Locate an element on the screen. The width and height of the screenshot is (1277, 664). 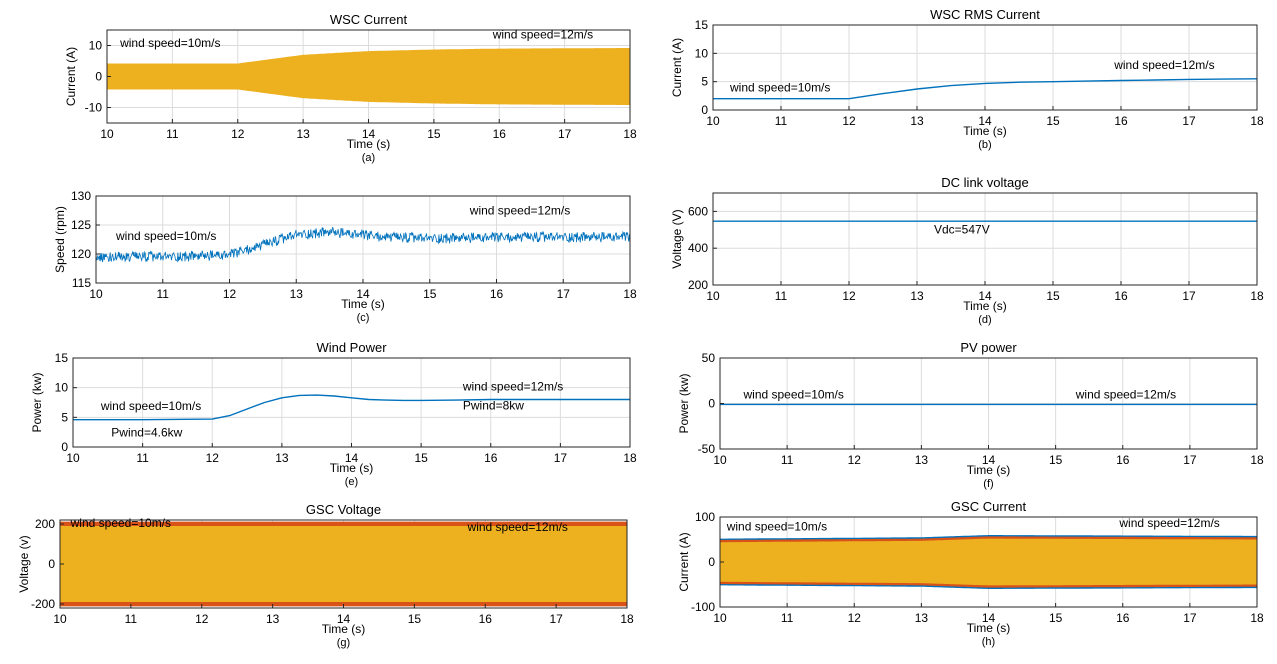
y-tick-label: -10 is located at coordinates (94, 108).